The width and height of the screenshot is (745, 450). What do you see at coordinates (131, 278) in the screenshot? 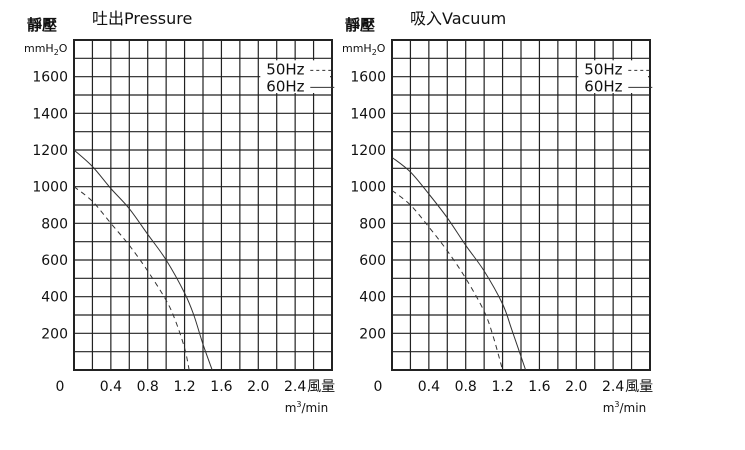
I see `series-line-50Hz` at bounding box center [131, 278].